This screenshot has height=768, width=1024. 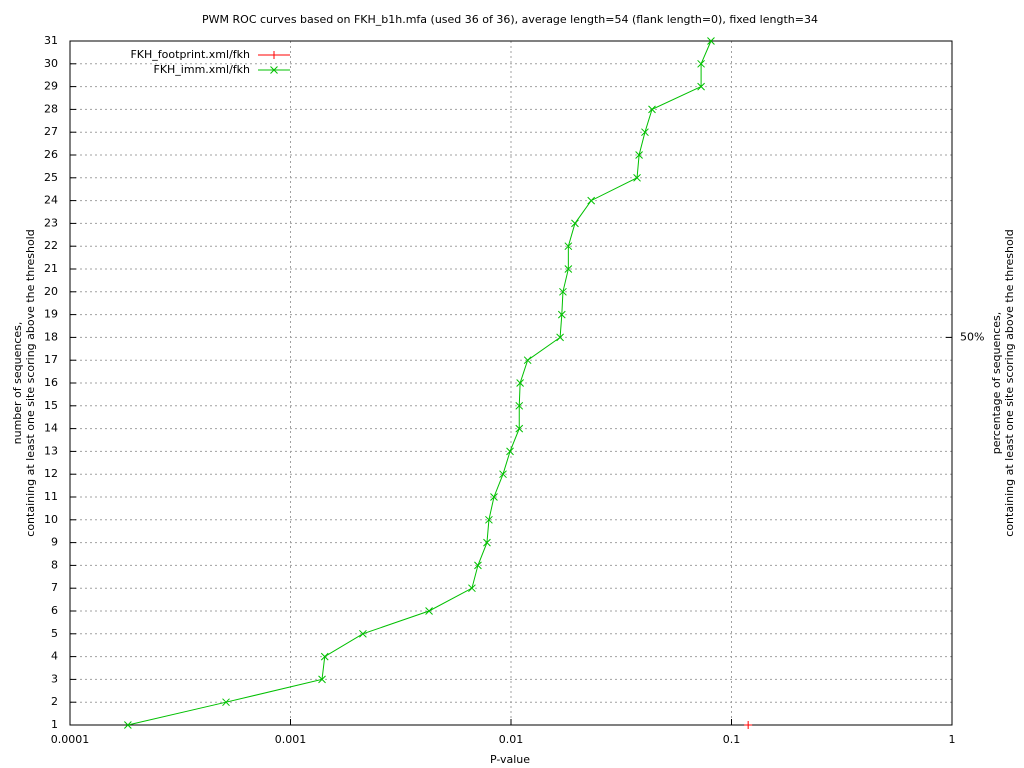 What do you see at coordinates (51, 519) in the screenshot?
I see `y-tick-label: 10` at bounding box center [51, 519].